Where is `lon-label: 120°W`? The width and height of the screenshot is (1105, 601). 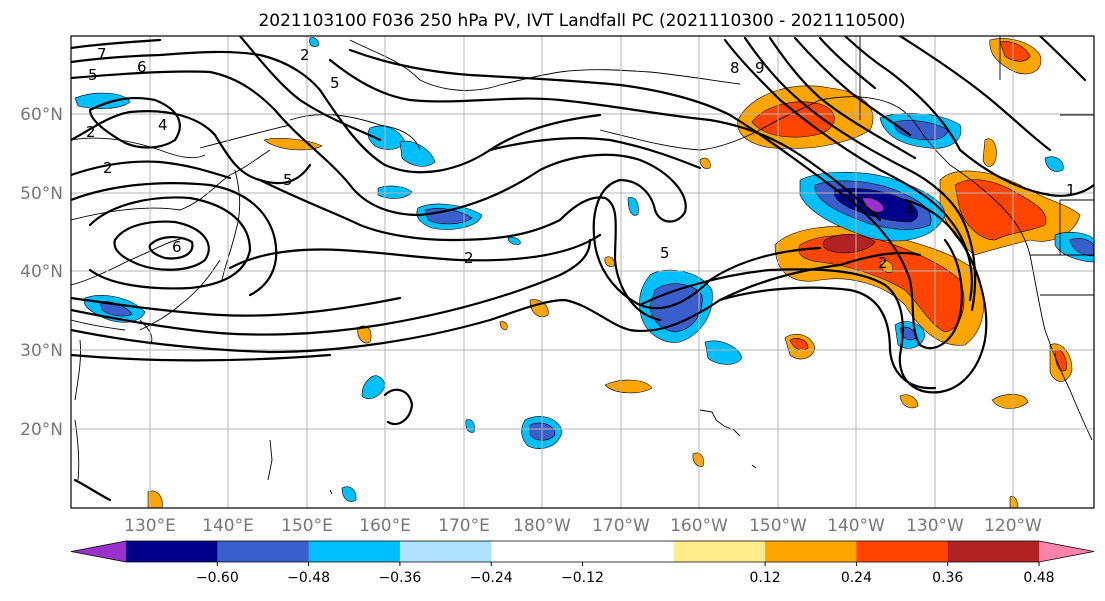
lon-label: 120°W is located at coordinates (1013, 526).